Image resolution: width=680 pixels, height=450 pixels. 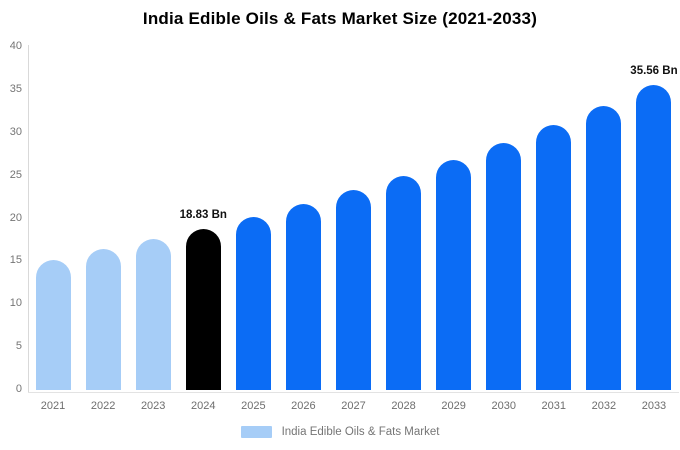 I want to click on y-tick-label-5: 5, so click(x=18, y=346).